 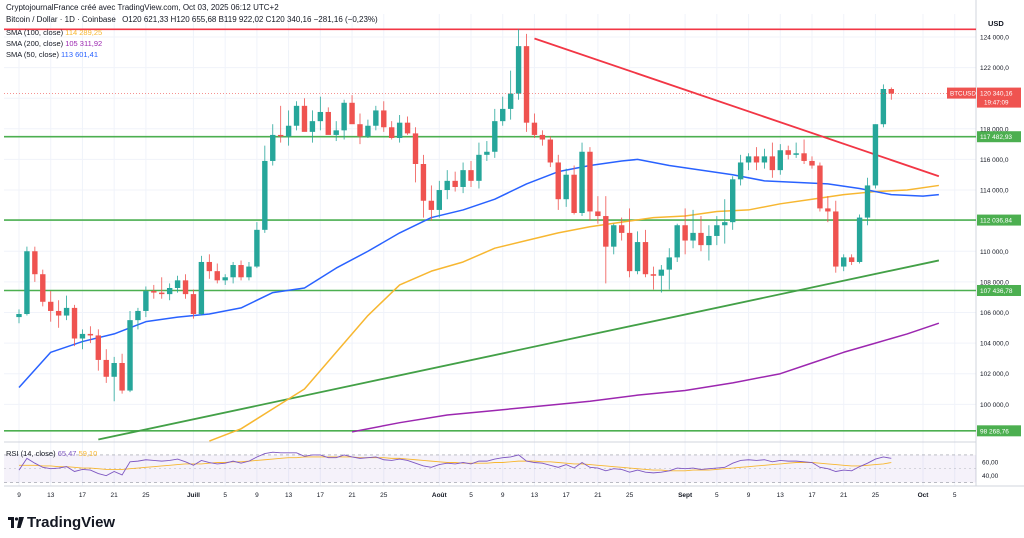 What do you see at coordinates (999, 97) in the screenshot?
I see `last-price-badge` at bounding box center [999, 97].